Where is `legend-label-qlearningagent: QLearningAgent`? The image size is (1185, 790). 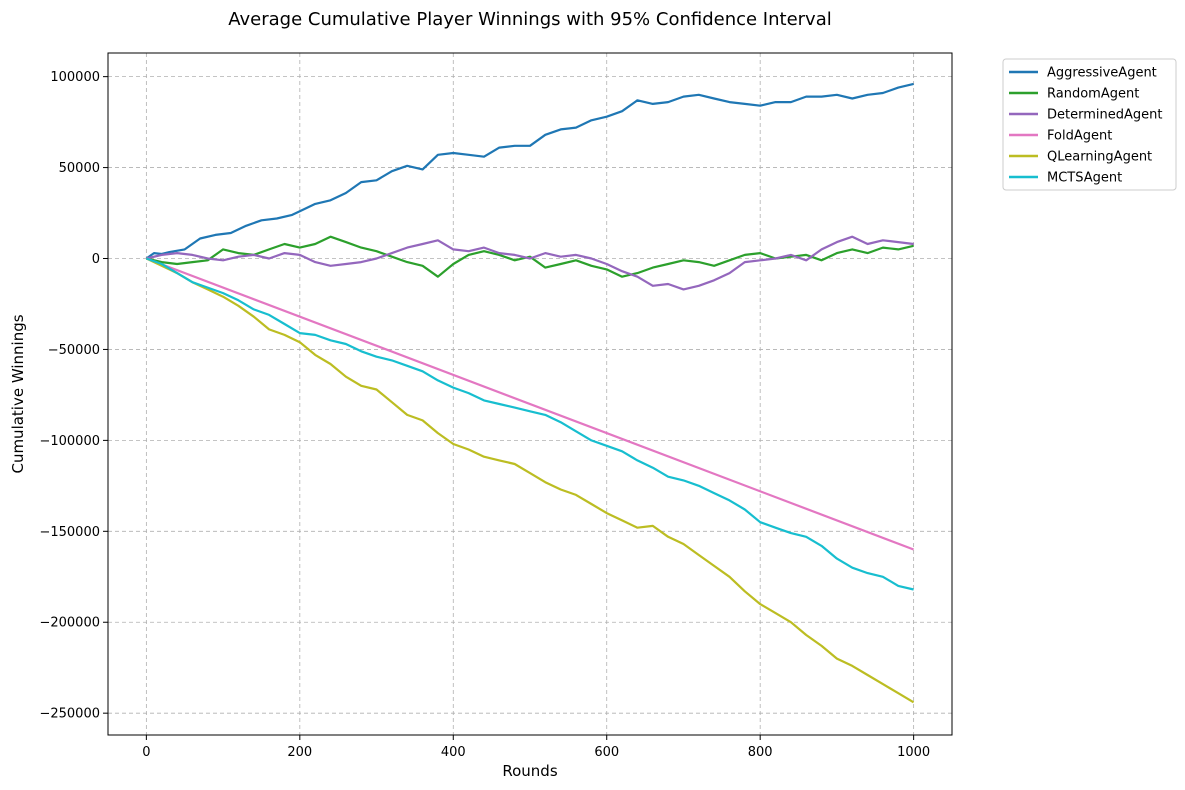
legend-label-qlearningagent: QLearningAgent is located at coordinates (1099, 157).